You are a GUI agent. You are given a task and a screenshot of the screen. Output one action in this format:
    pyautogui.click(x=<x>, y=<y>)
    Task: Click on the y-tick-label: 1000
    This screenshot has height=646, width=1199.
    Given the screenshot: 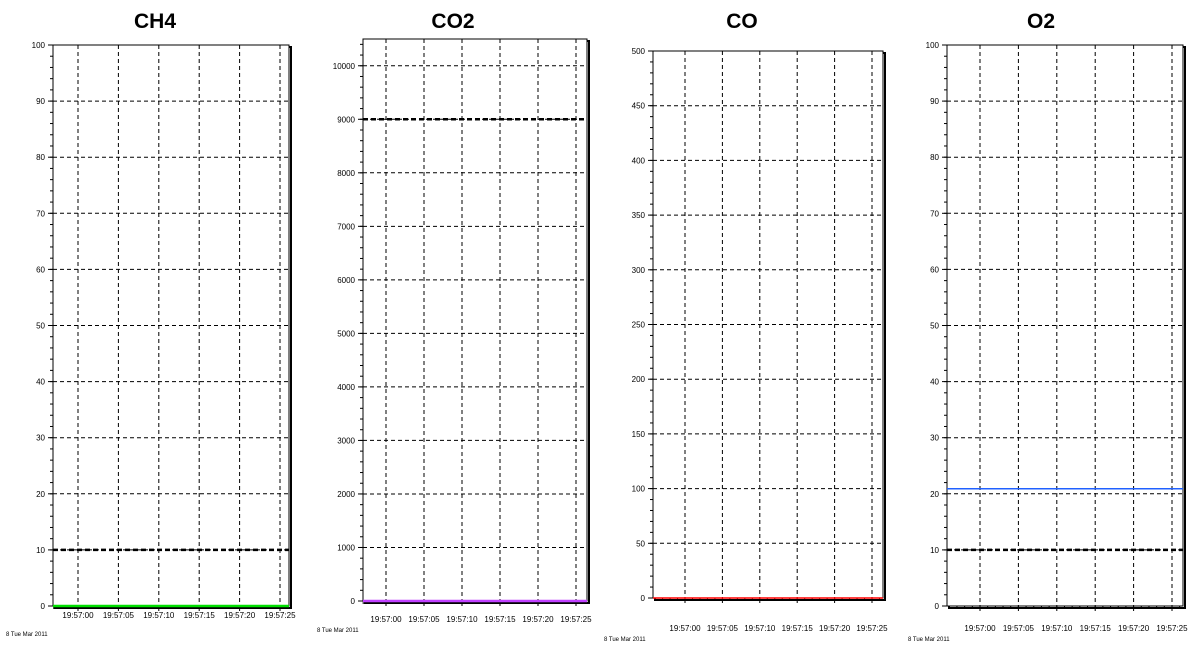 What is the action you would take?
    pyautogui.click(x=346, y=547)
    